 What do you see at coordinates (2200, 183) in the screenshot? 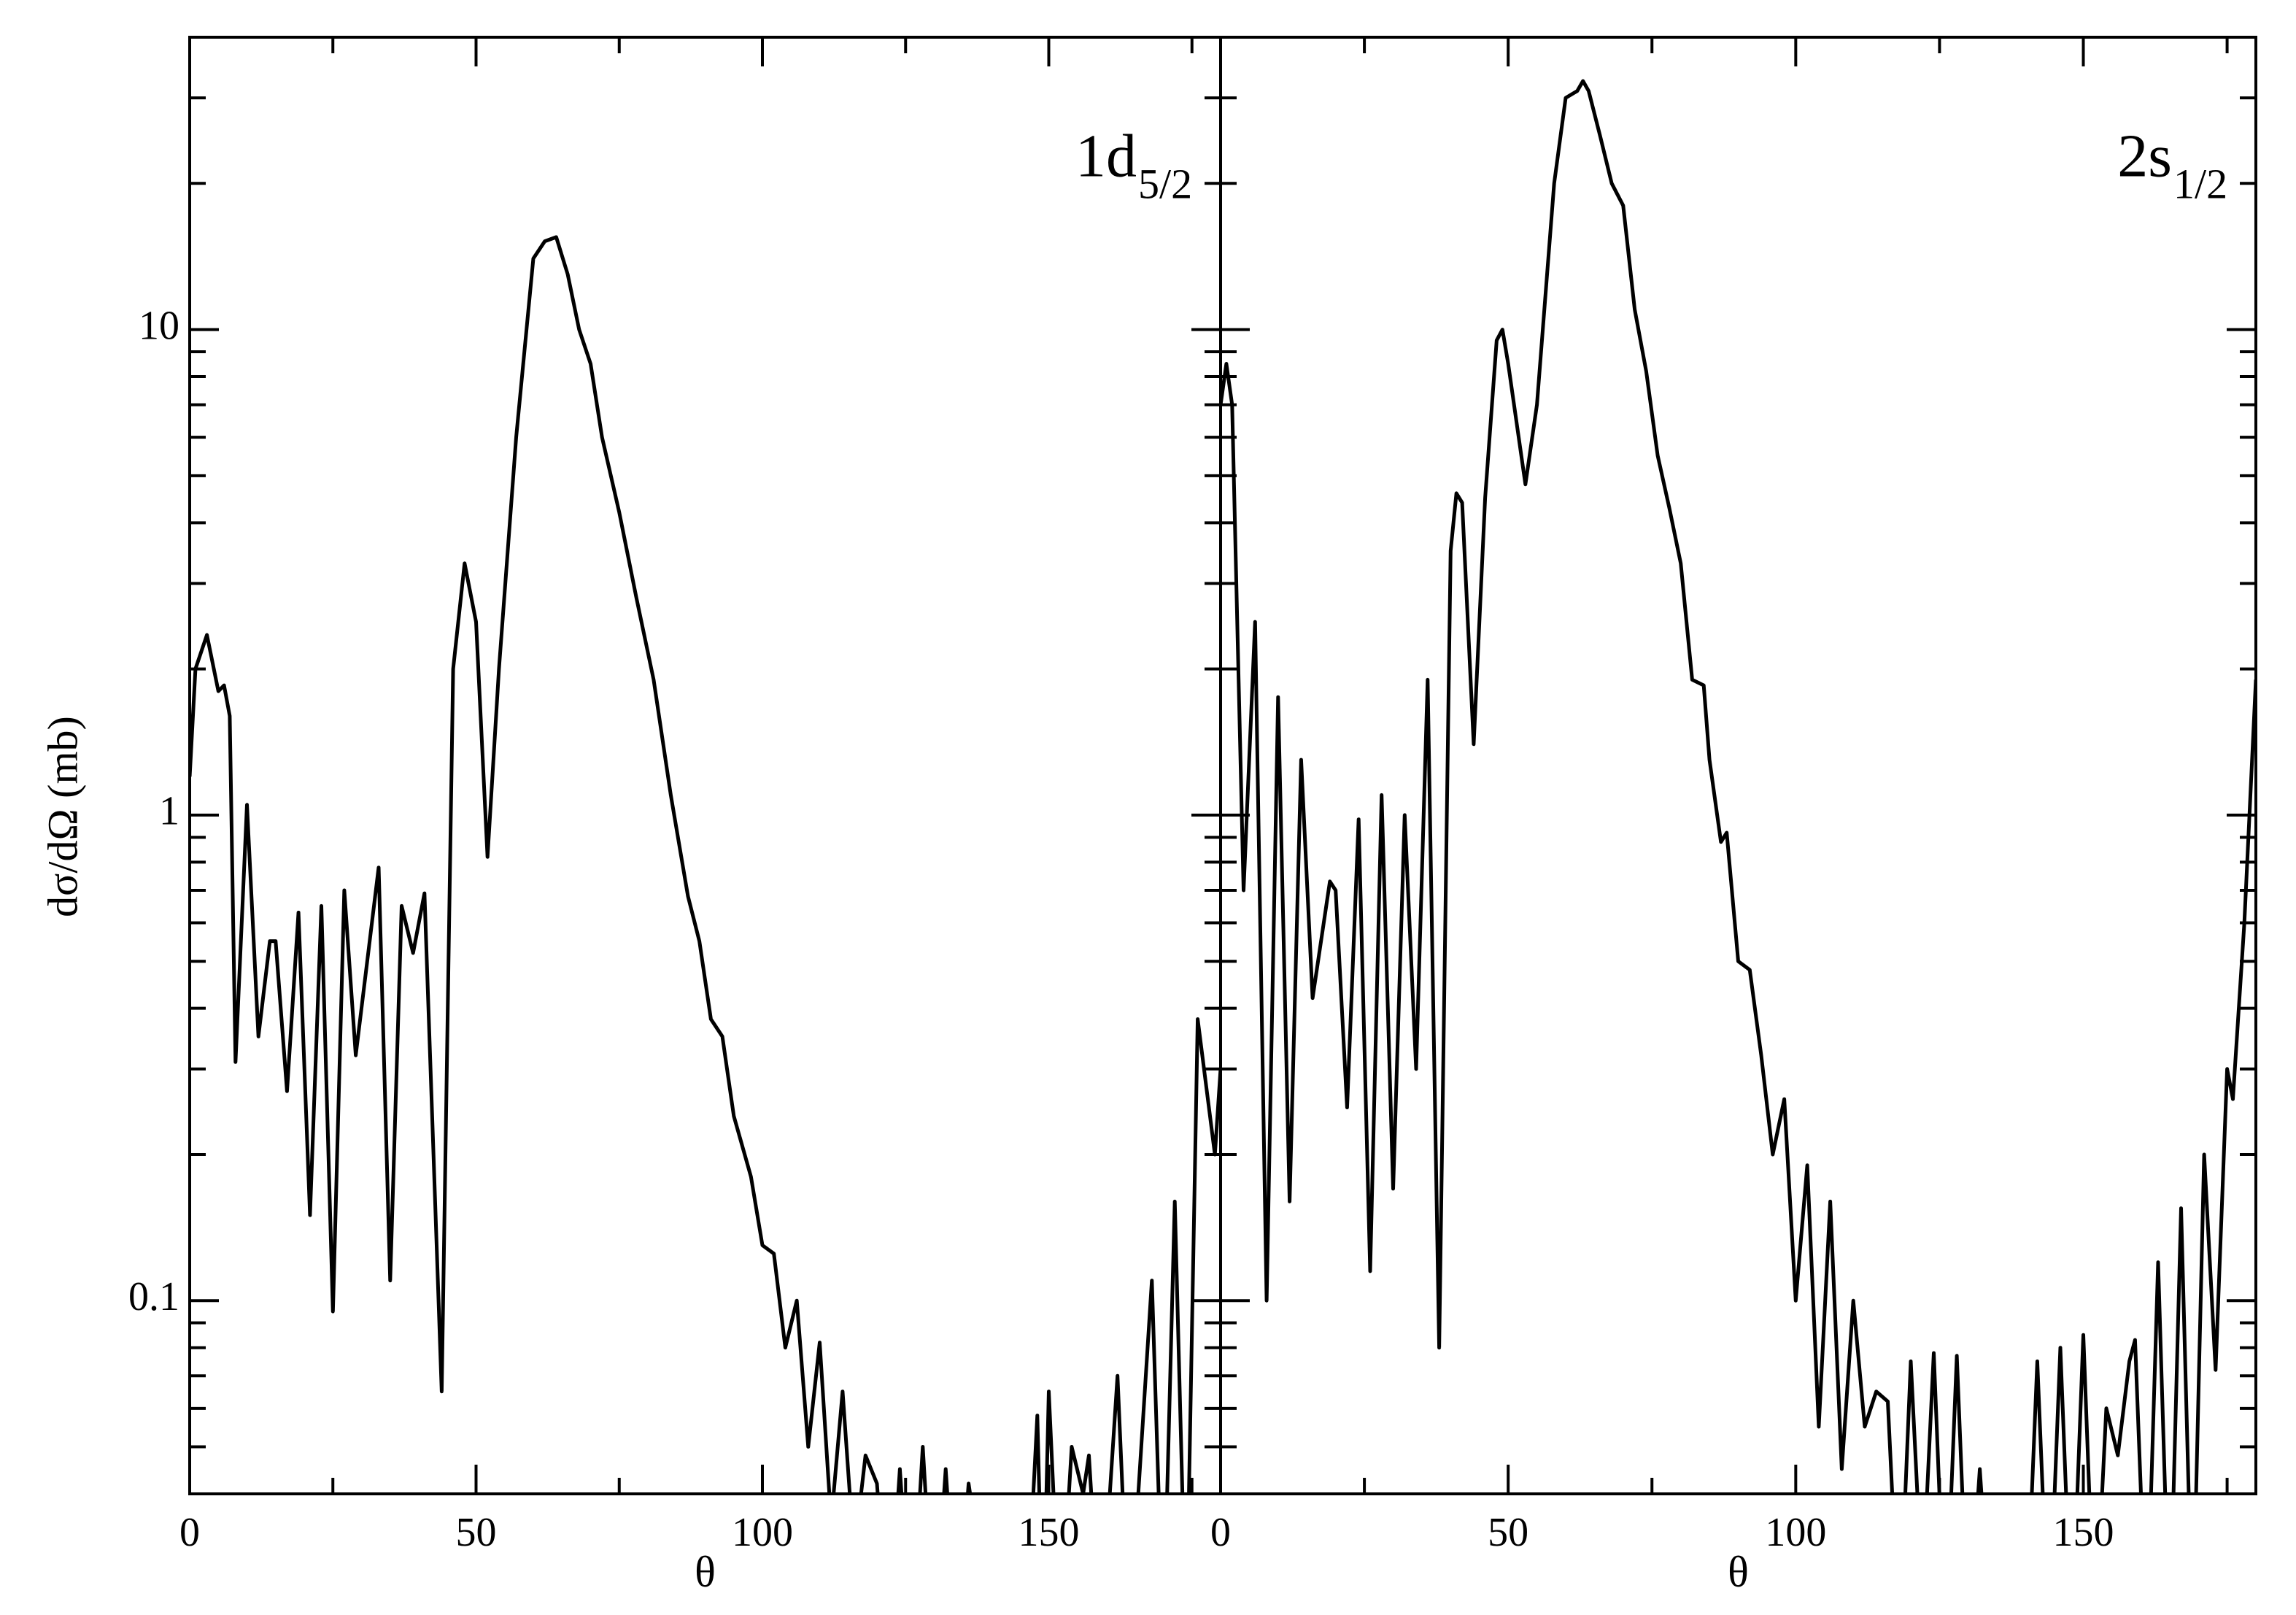
I see `panel-label-subscript: 1/2` at bounding box center [2200, 183].